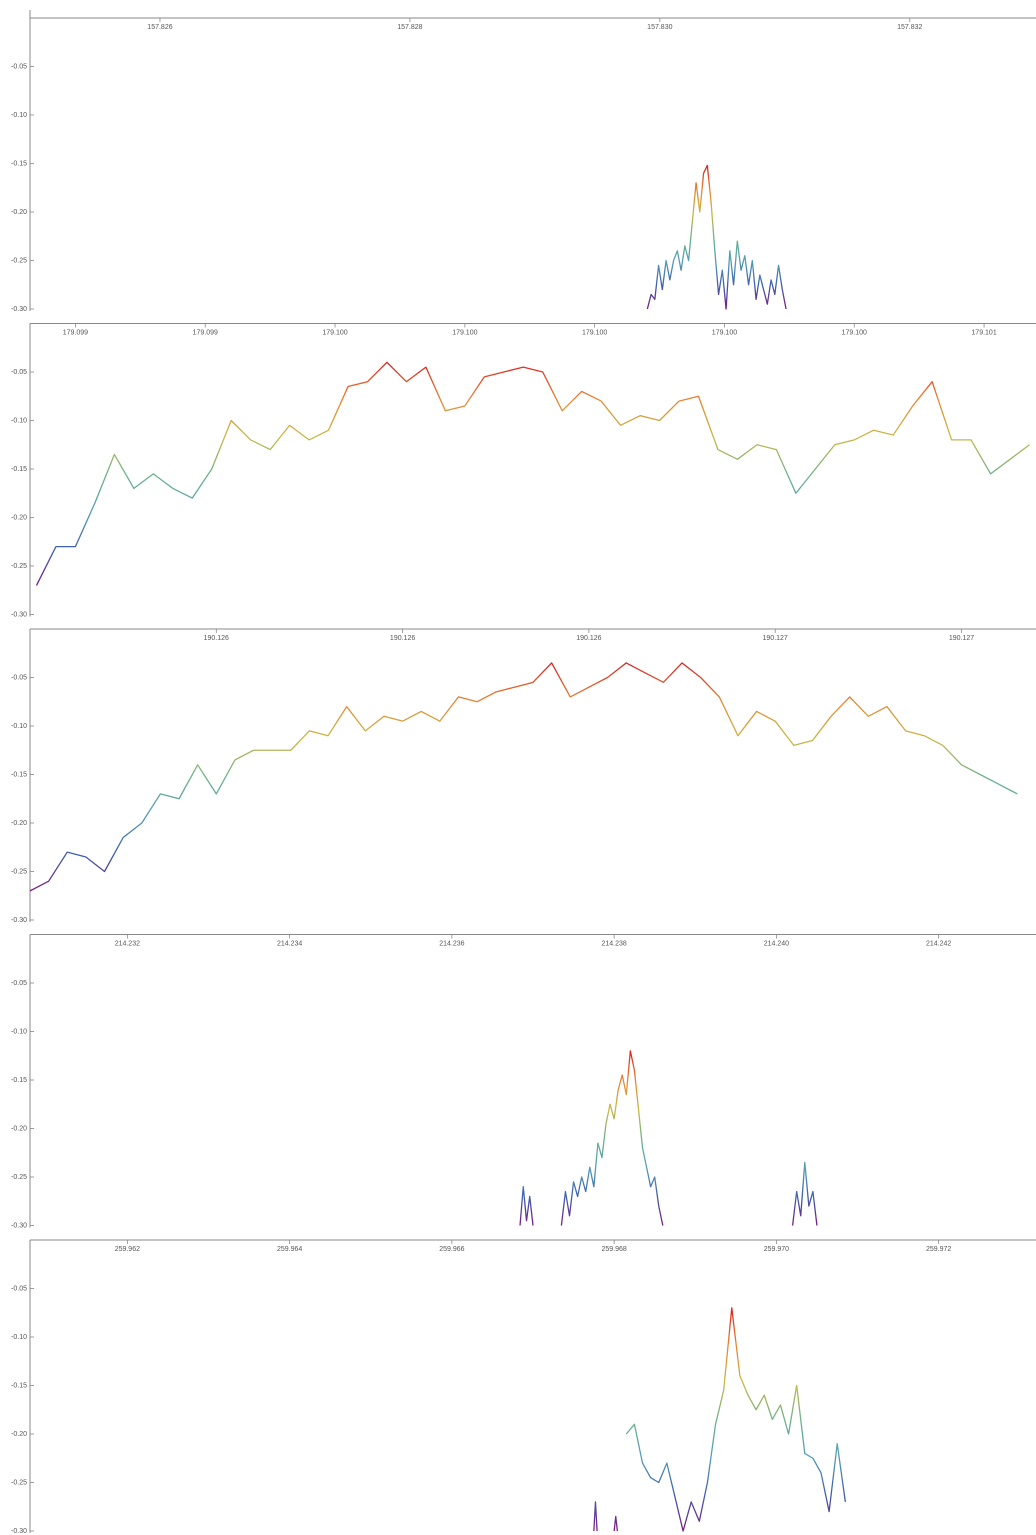 This screenshot has width=1036, height=1535. I want to click on x-tick-label: 179.101, so click(983, 332).